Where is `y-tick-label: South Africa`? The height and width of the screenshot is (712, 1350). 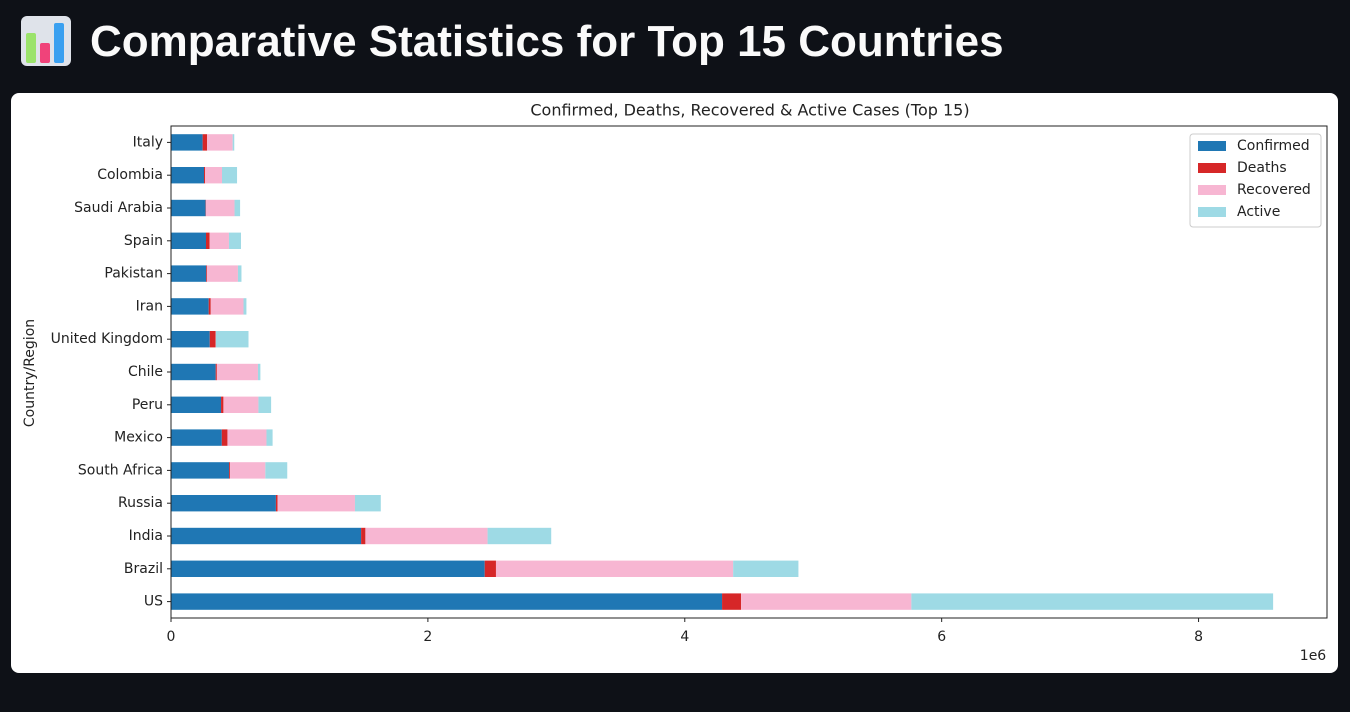 y-tick-label: South Africa is located at coordinates (120, 470).